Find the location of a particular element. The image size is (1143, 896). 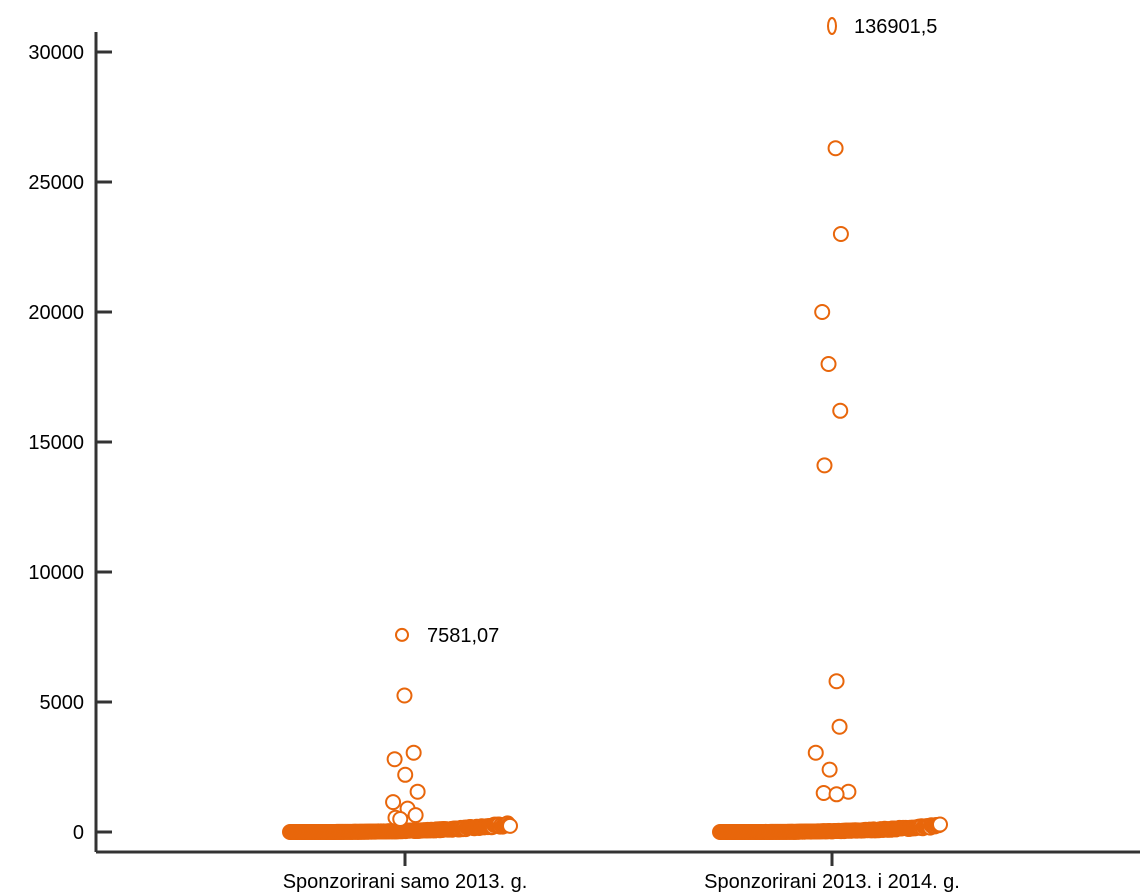

y-tick-label: 30000 is located at coordinates (56, 53).